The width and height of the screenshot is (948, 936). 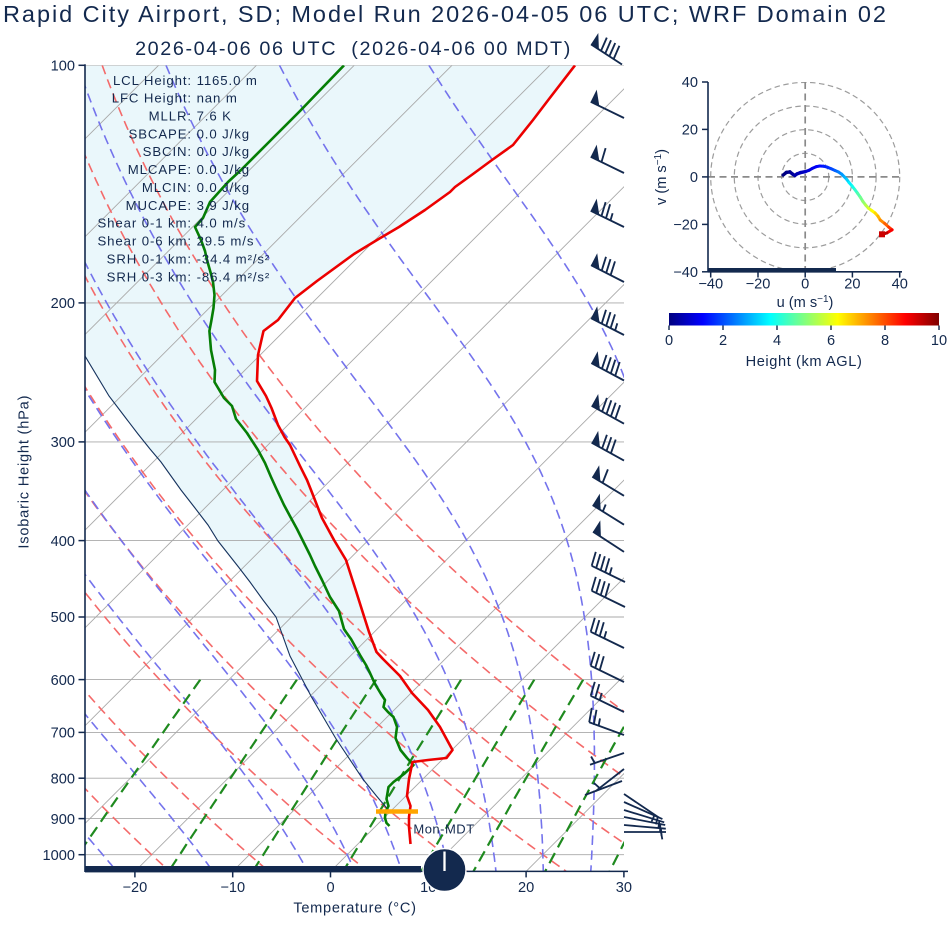 What do you see at coordinates (777, 341) in the screenshot?
I see `svg-text: 4` at bounding box center [777, 341].